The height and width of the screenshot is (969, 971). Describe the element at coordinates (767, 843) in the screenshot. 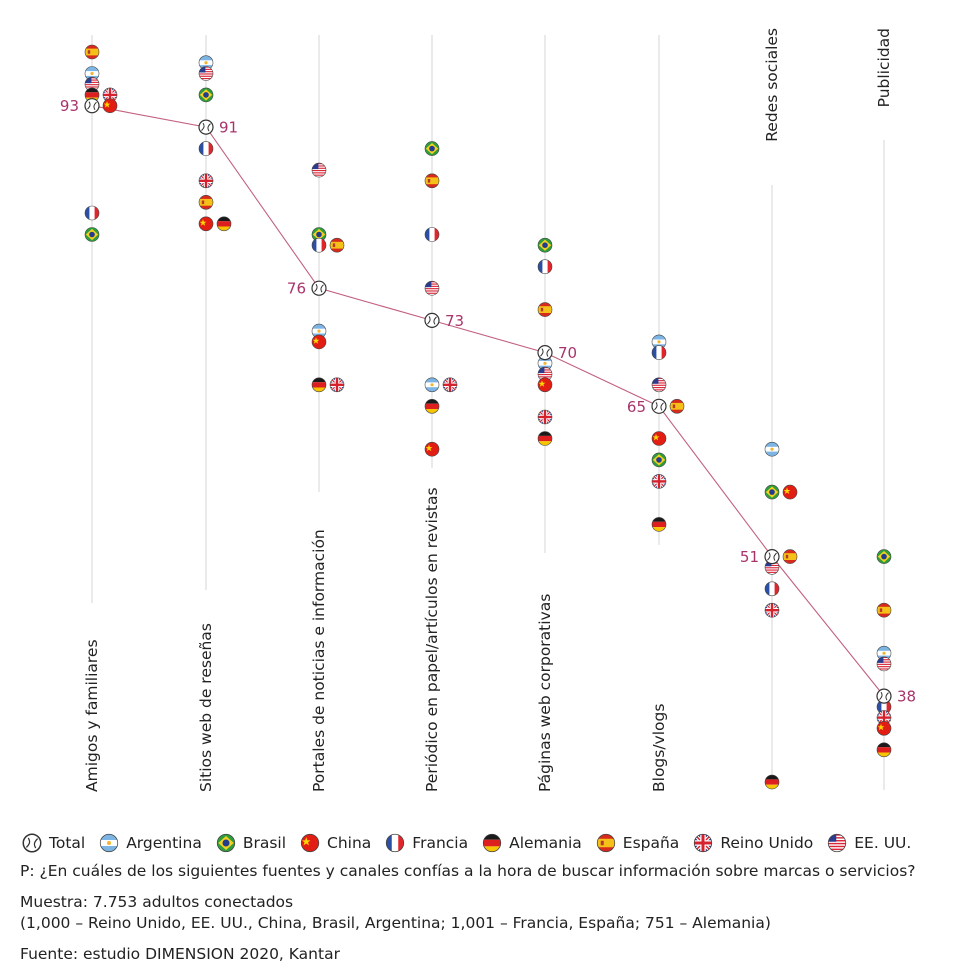

I see `legend-label: Reino Unido` at that location.